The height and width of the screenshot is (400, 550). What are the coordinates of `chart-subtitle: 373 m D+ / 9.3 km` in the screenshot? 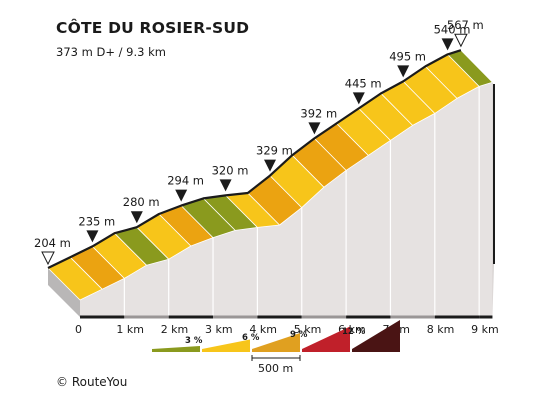 It's located at (111, 52).